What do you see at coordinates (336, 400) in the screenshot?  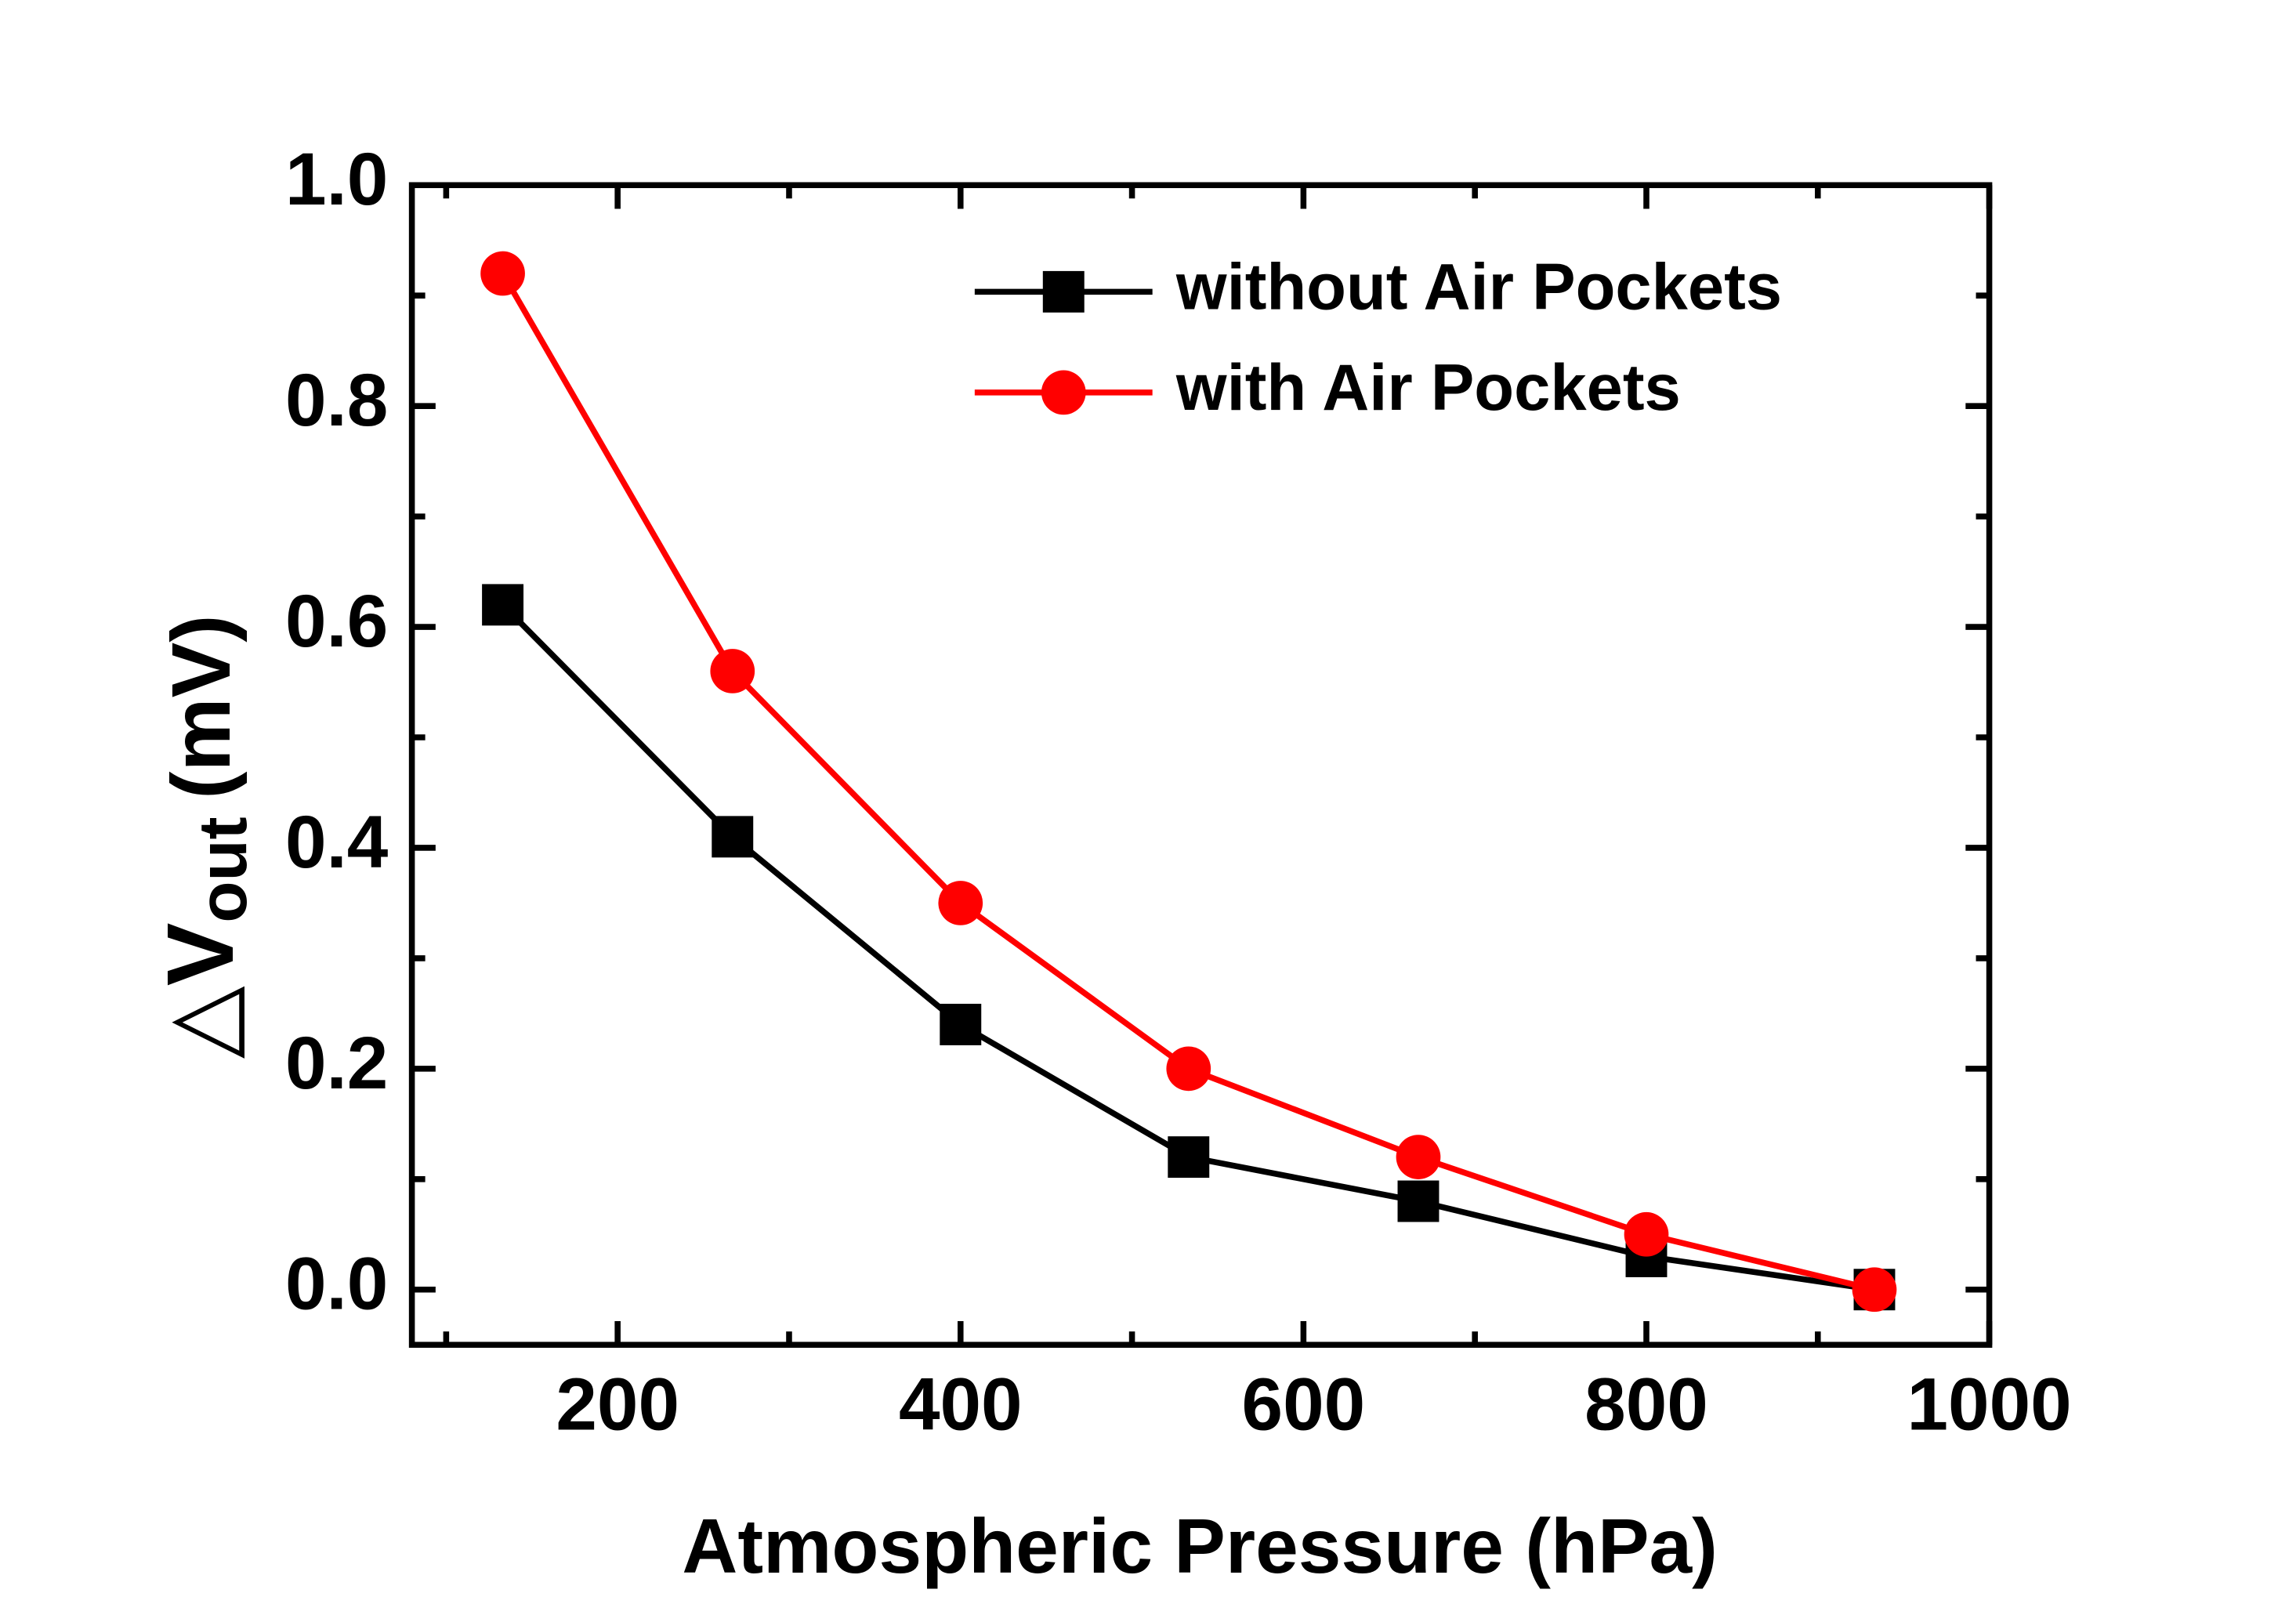 I see `y-tick-label: 0.8` at bounding box center [336, 400].